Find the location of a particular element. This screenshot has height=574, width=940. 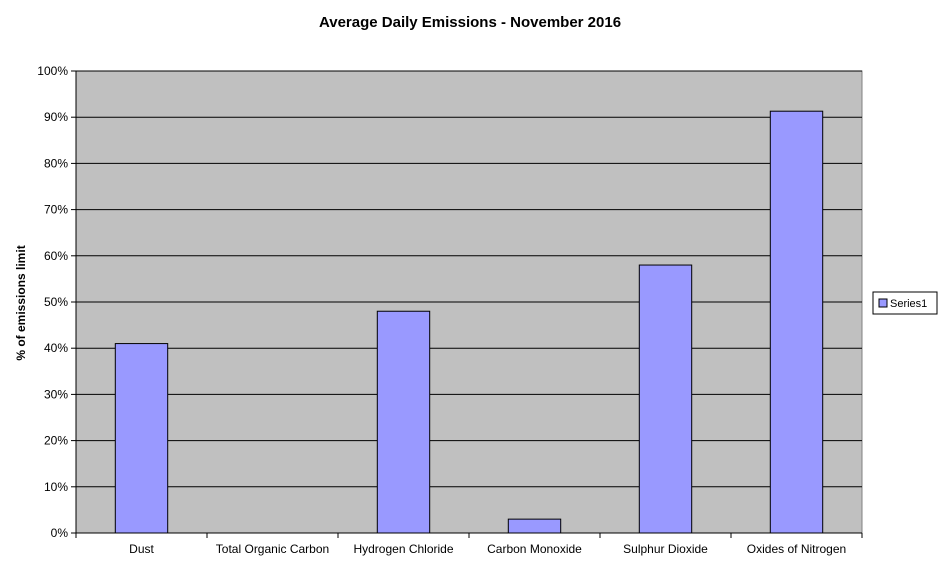

x-tick-label: Carbon Monoxide is located at coordinates (534, 549).